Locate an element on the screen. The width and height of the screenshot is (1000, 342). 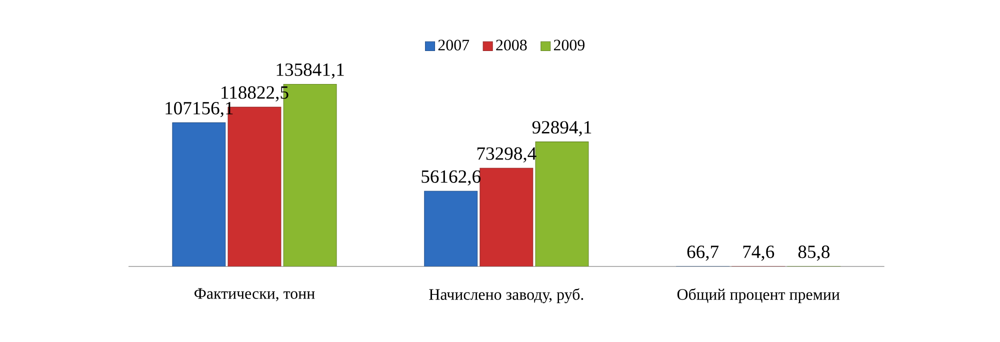
data-label: 135841,1 is located at coordinates (310, 71).